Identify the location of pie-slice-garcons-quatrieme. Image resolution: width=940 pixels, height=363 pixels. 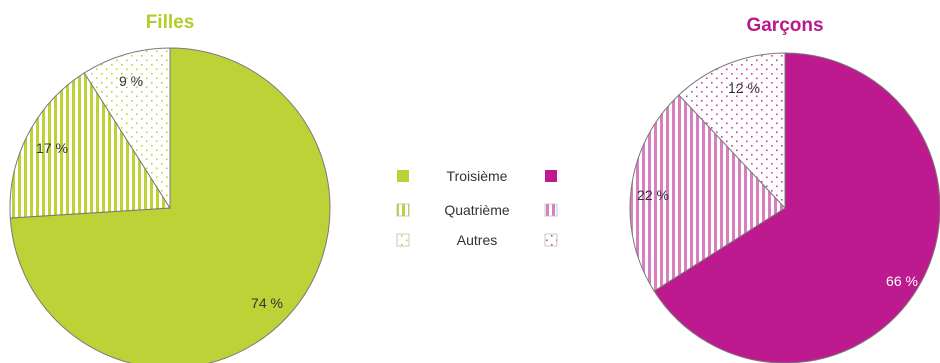
(707, 193).